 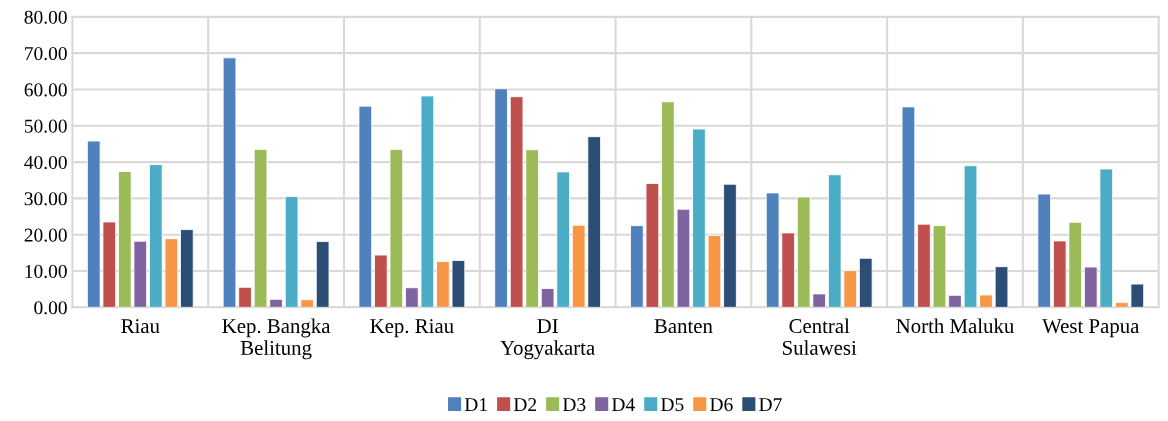 I want to click on x-tick-label: Kep. Bangka Belitung, so click(x=276, y=339).